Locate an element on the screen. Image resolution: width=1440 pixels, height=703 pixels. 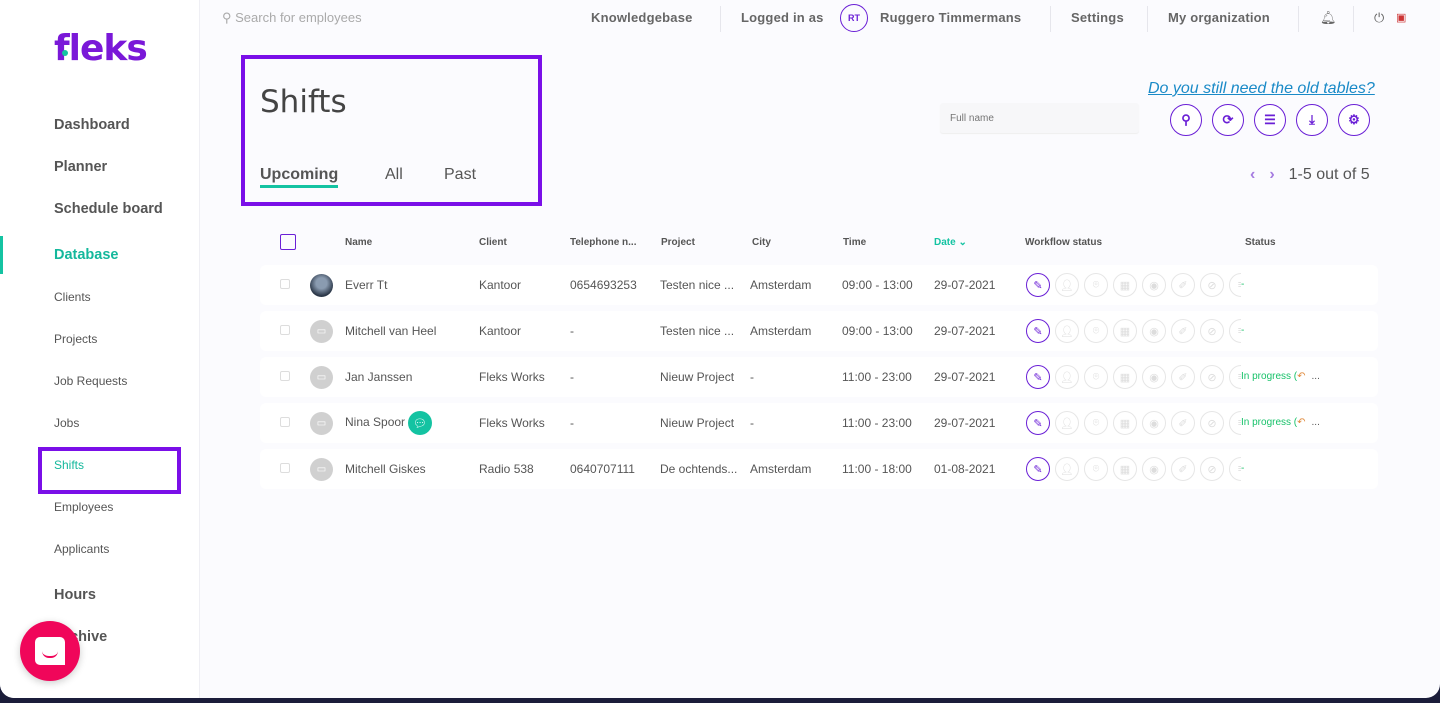
tab-upcoming: Upcoming is located at coordinates (299, 177).